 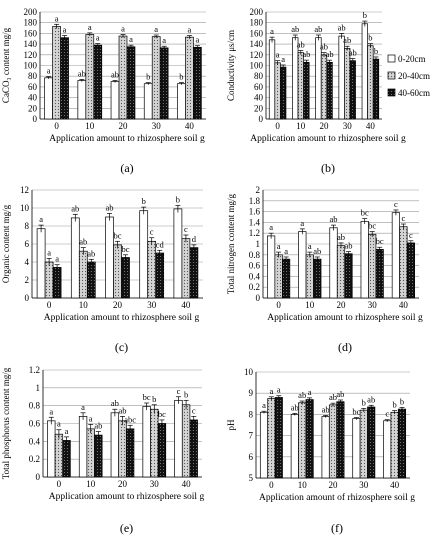 What do you see at coordinates (254, 233) in the screenshot?
I see `y-tick-label: 1.2` at bounding box center [254, 233].